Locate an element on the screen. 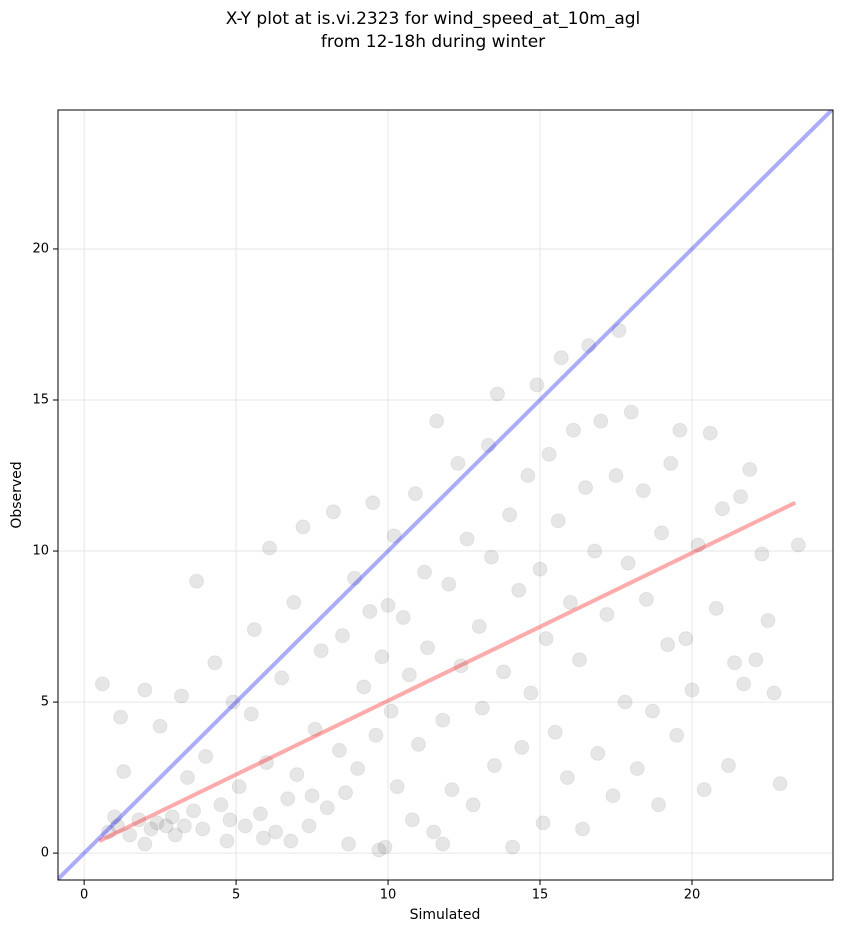 The height and width of the screenshot is (938, 843). y-tick-label: 20 is located at coordinates (40, 248).